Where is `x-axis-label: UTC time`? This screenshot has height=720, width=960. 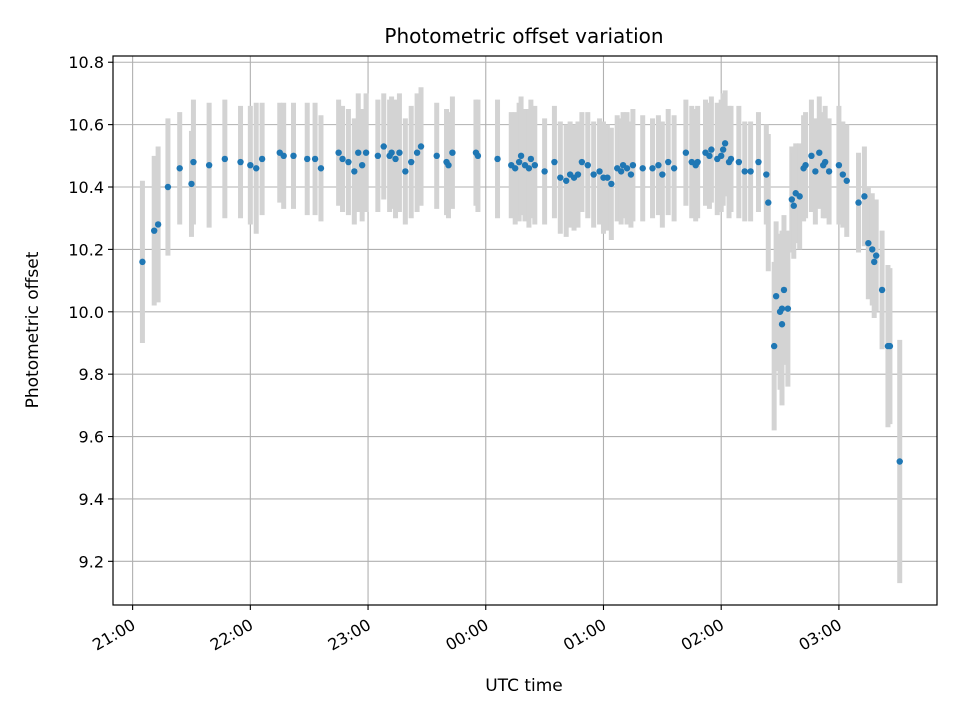
x-axis-label: UTC time is located at coordinates (524, 686).